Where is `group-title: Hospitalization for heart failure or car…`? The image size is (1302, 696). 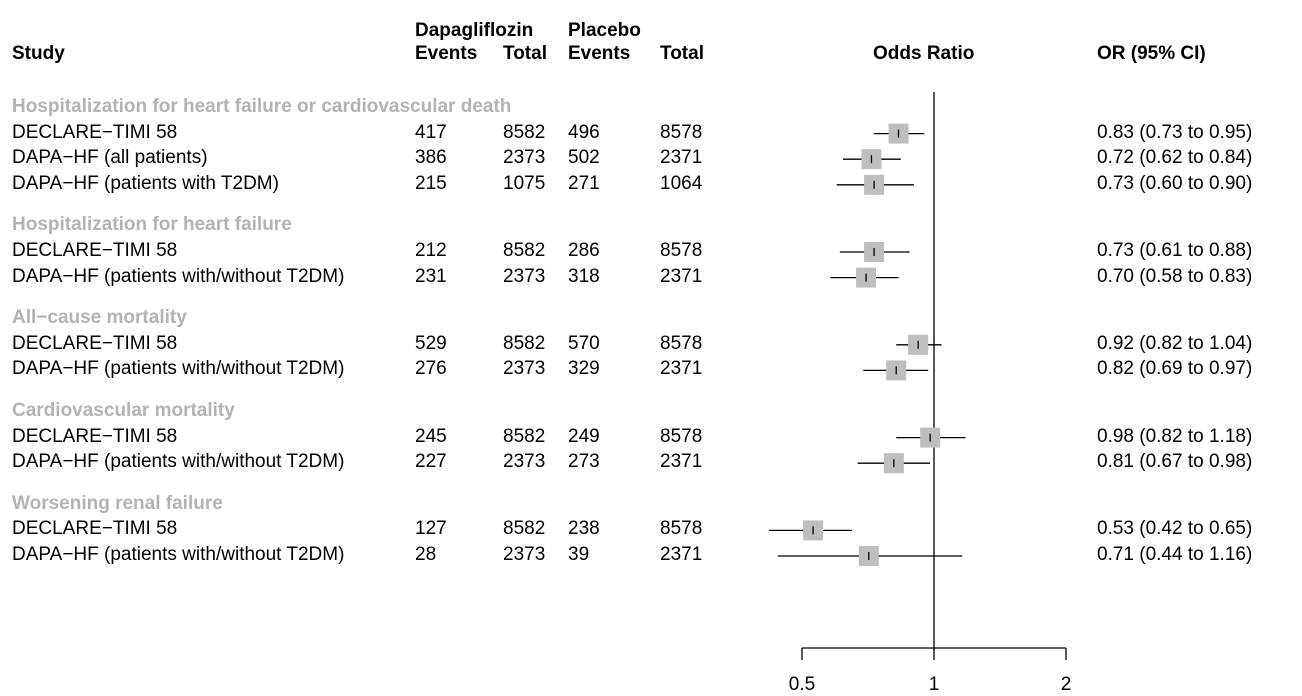 group-title: Hospitalization for heart failure or car… is located at coordinates (262, 106).